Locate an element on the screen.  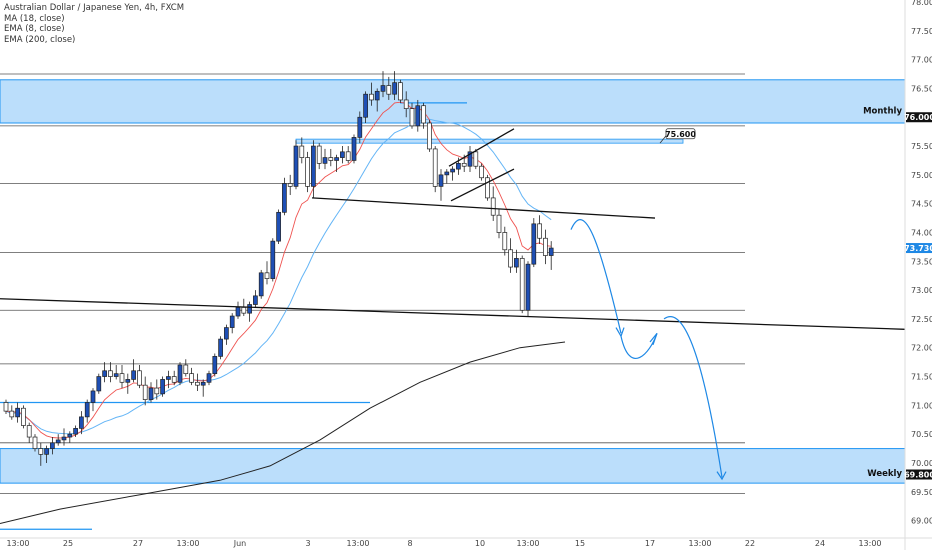
axis-tag-current: 73.730 is located at coordinates (918, 248).